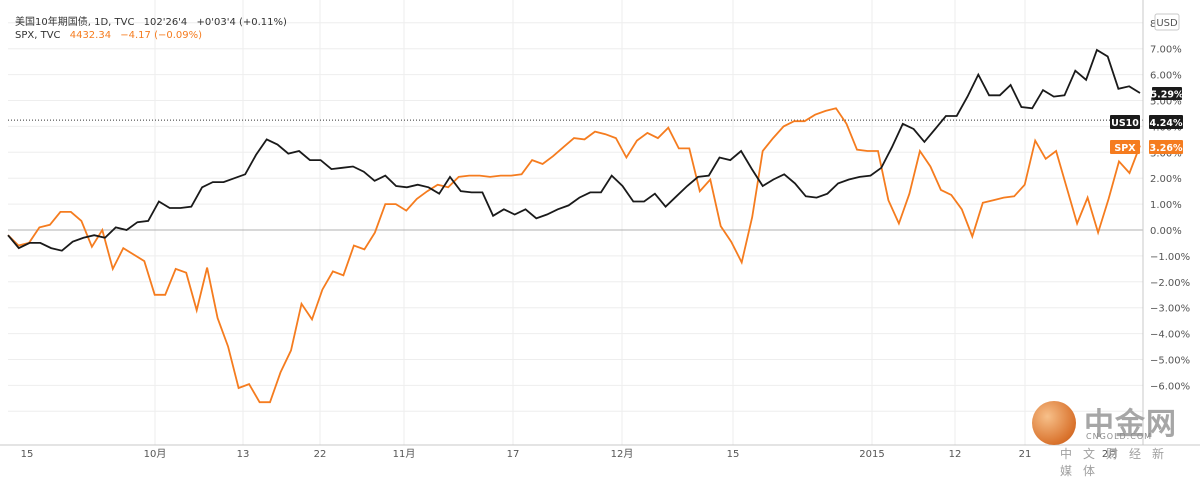  Describe the element at coordinates (1025, 454) in the screenshot. I see `x-tick-label: 21` at that location.